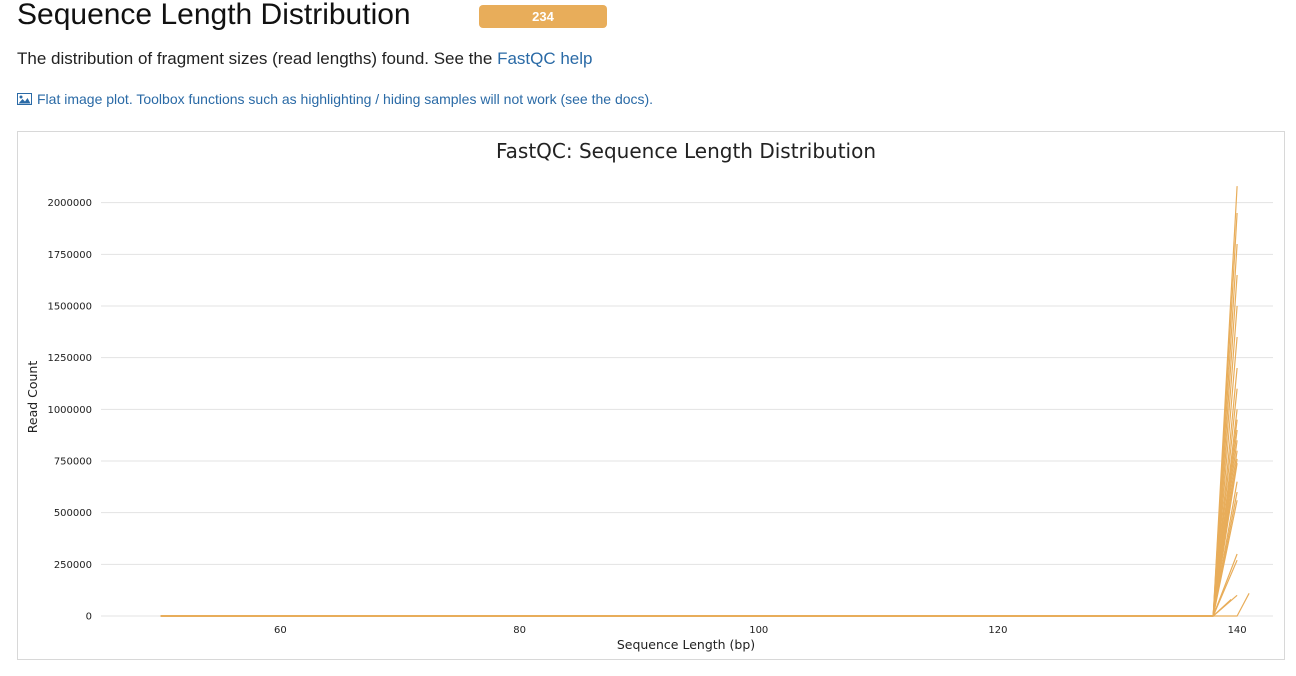 This screenshot has width=1296, height=676. I want to click on x-tick-label: 140, so click(1237, 630).